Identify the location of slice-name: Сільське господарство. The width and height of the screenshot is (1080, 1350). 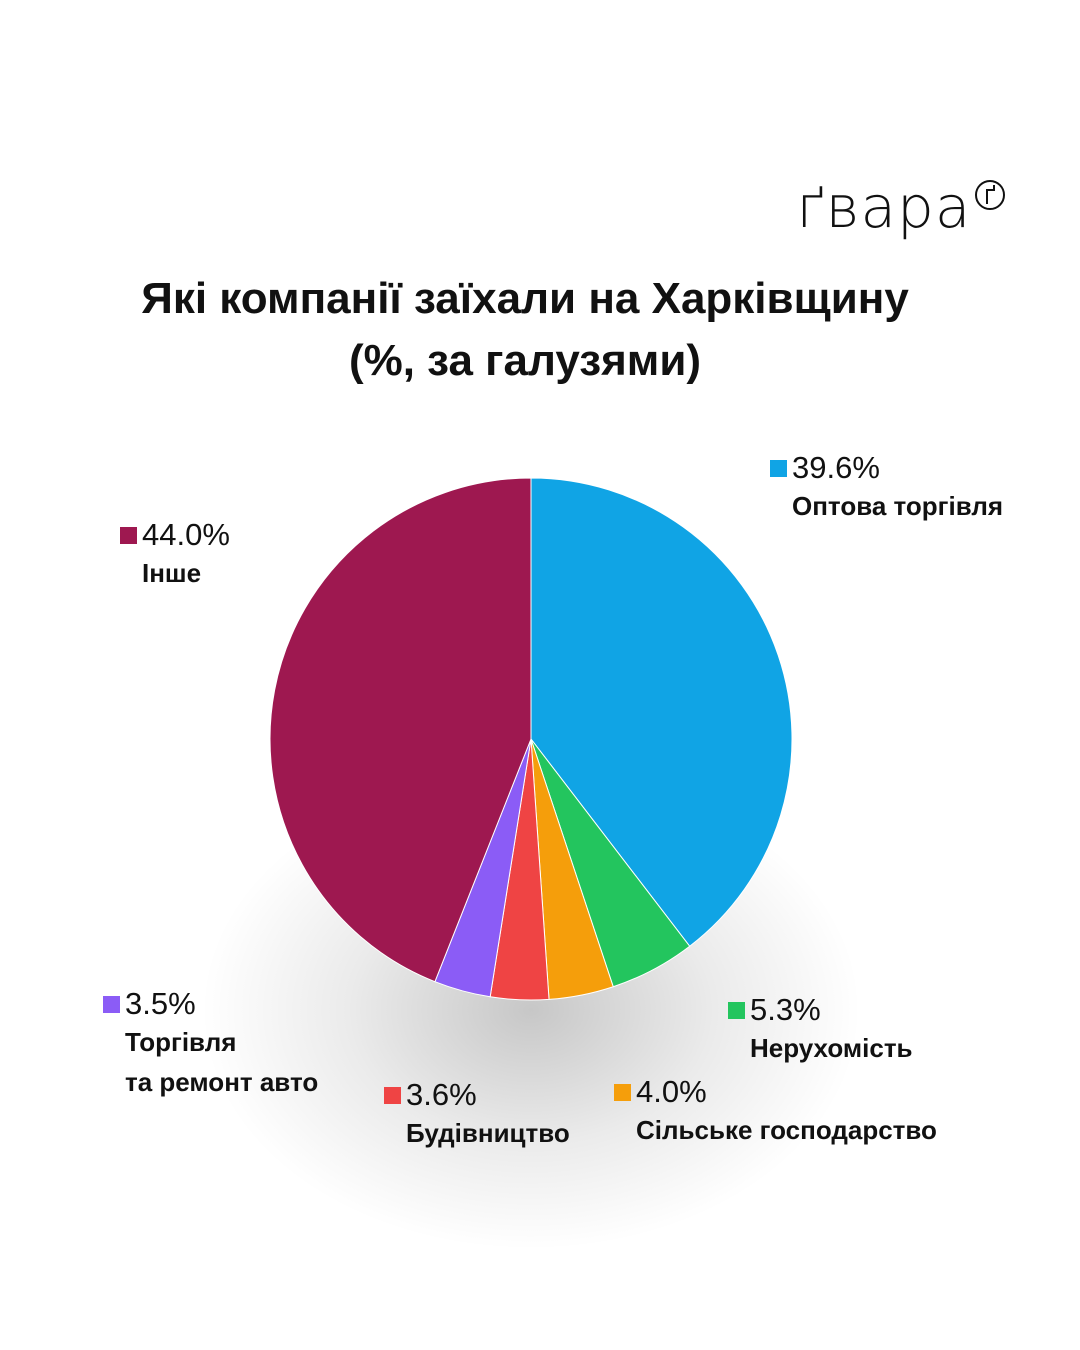
(786, 1130).